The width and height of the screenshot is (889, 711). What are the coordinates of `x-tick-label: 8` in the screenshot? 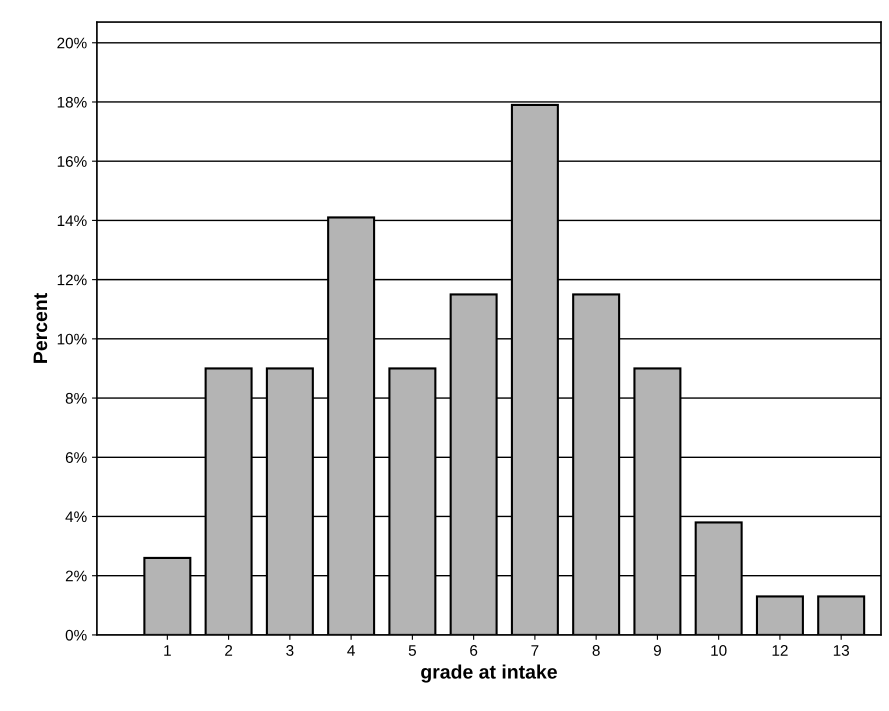 It's located at (596, 650).